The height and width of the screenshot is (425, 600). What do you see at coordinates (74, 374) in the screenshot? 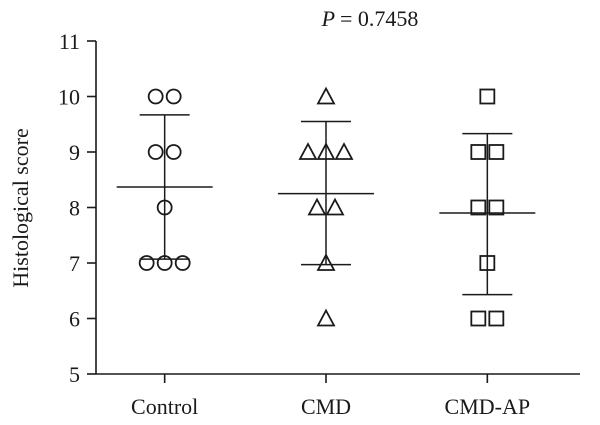
I see `y-tick-label: 5` at bounding box center [74, 374].